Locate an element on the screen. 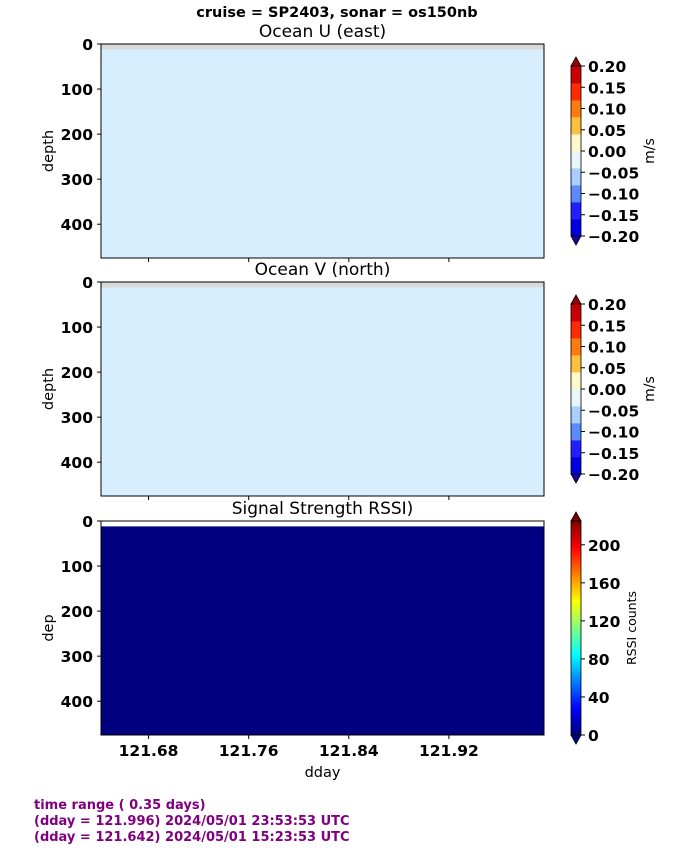  colorbar-frame is located at coordinates (576, 628).